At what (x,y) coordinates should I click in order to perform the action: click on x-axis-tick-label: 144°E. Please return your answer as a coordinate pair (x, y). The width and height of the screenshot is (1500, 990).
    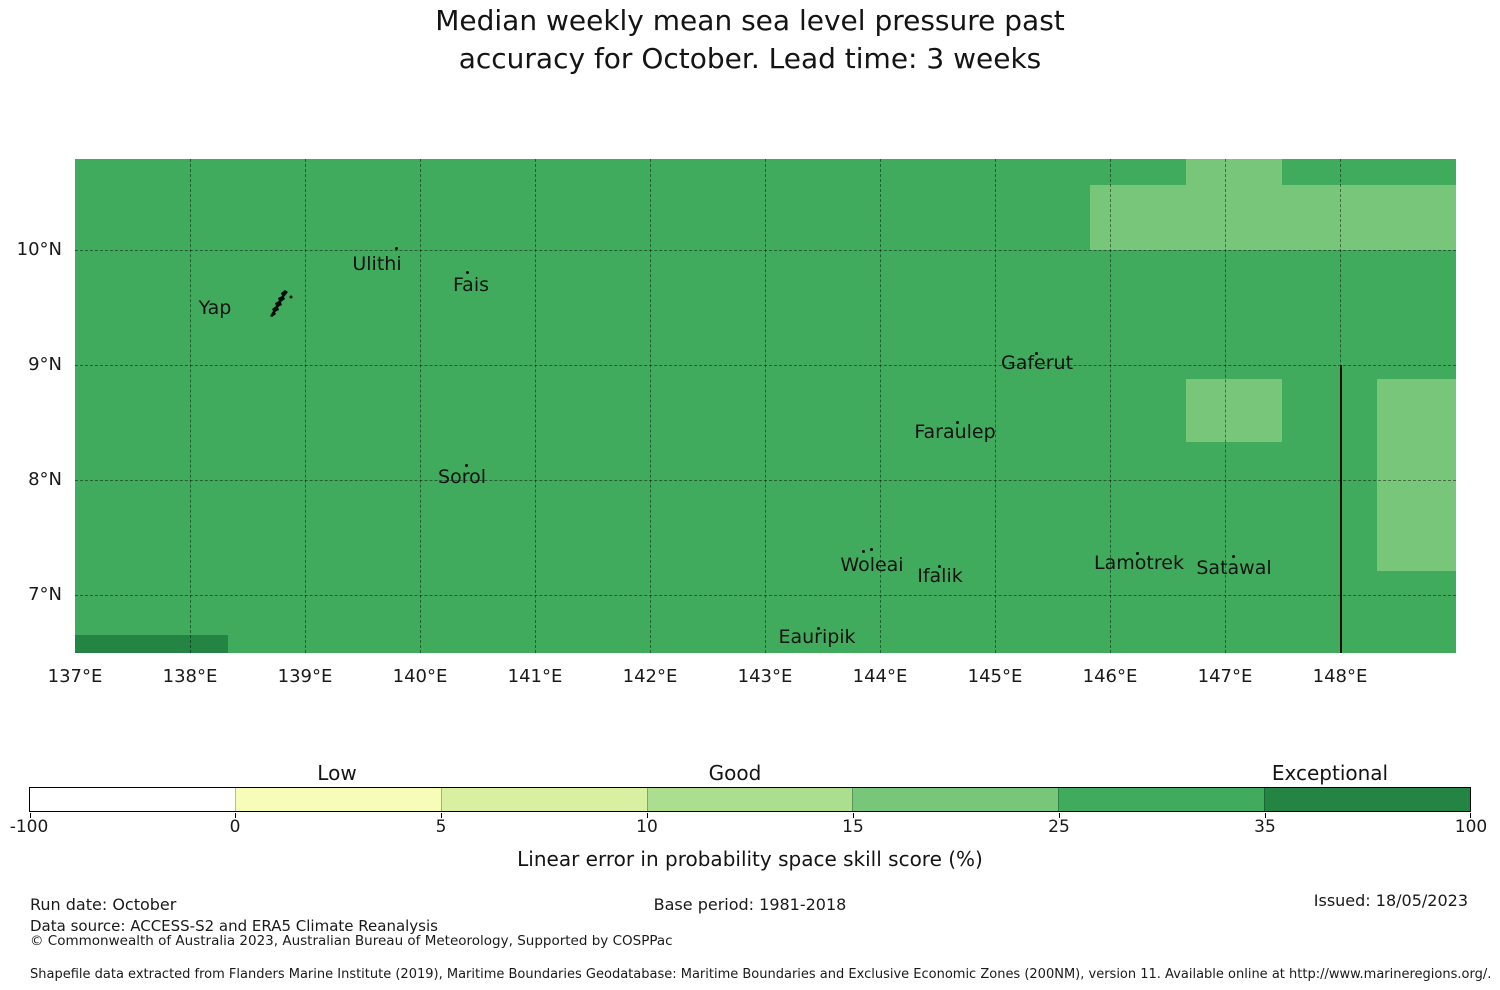
    Looking at the image, I should click on (880, 676).